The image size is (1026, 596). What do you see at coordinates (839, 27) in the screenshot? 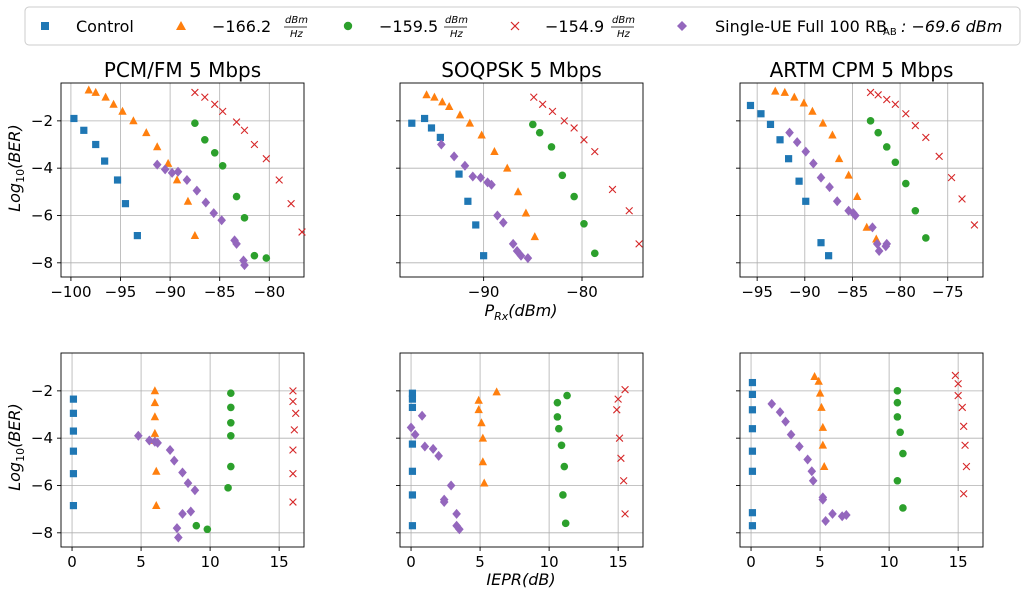
I see `legend-entry-single-ue: Single-UE Full 100 RB AB : −69.6 dBm` at bounding box center [839, 27].